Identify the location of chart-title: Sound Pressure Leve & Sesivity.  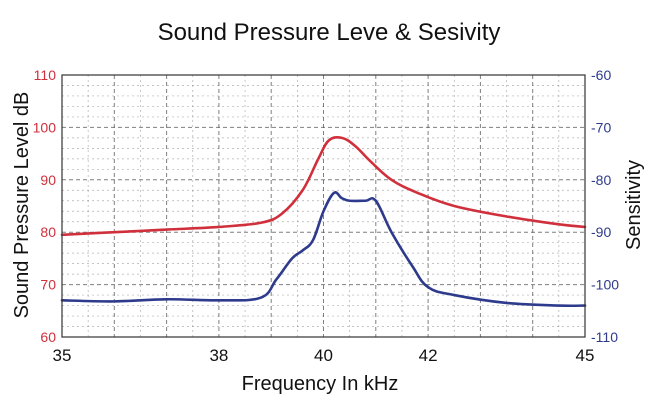
(329, 32).